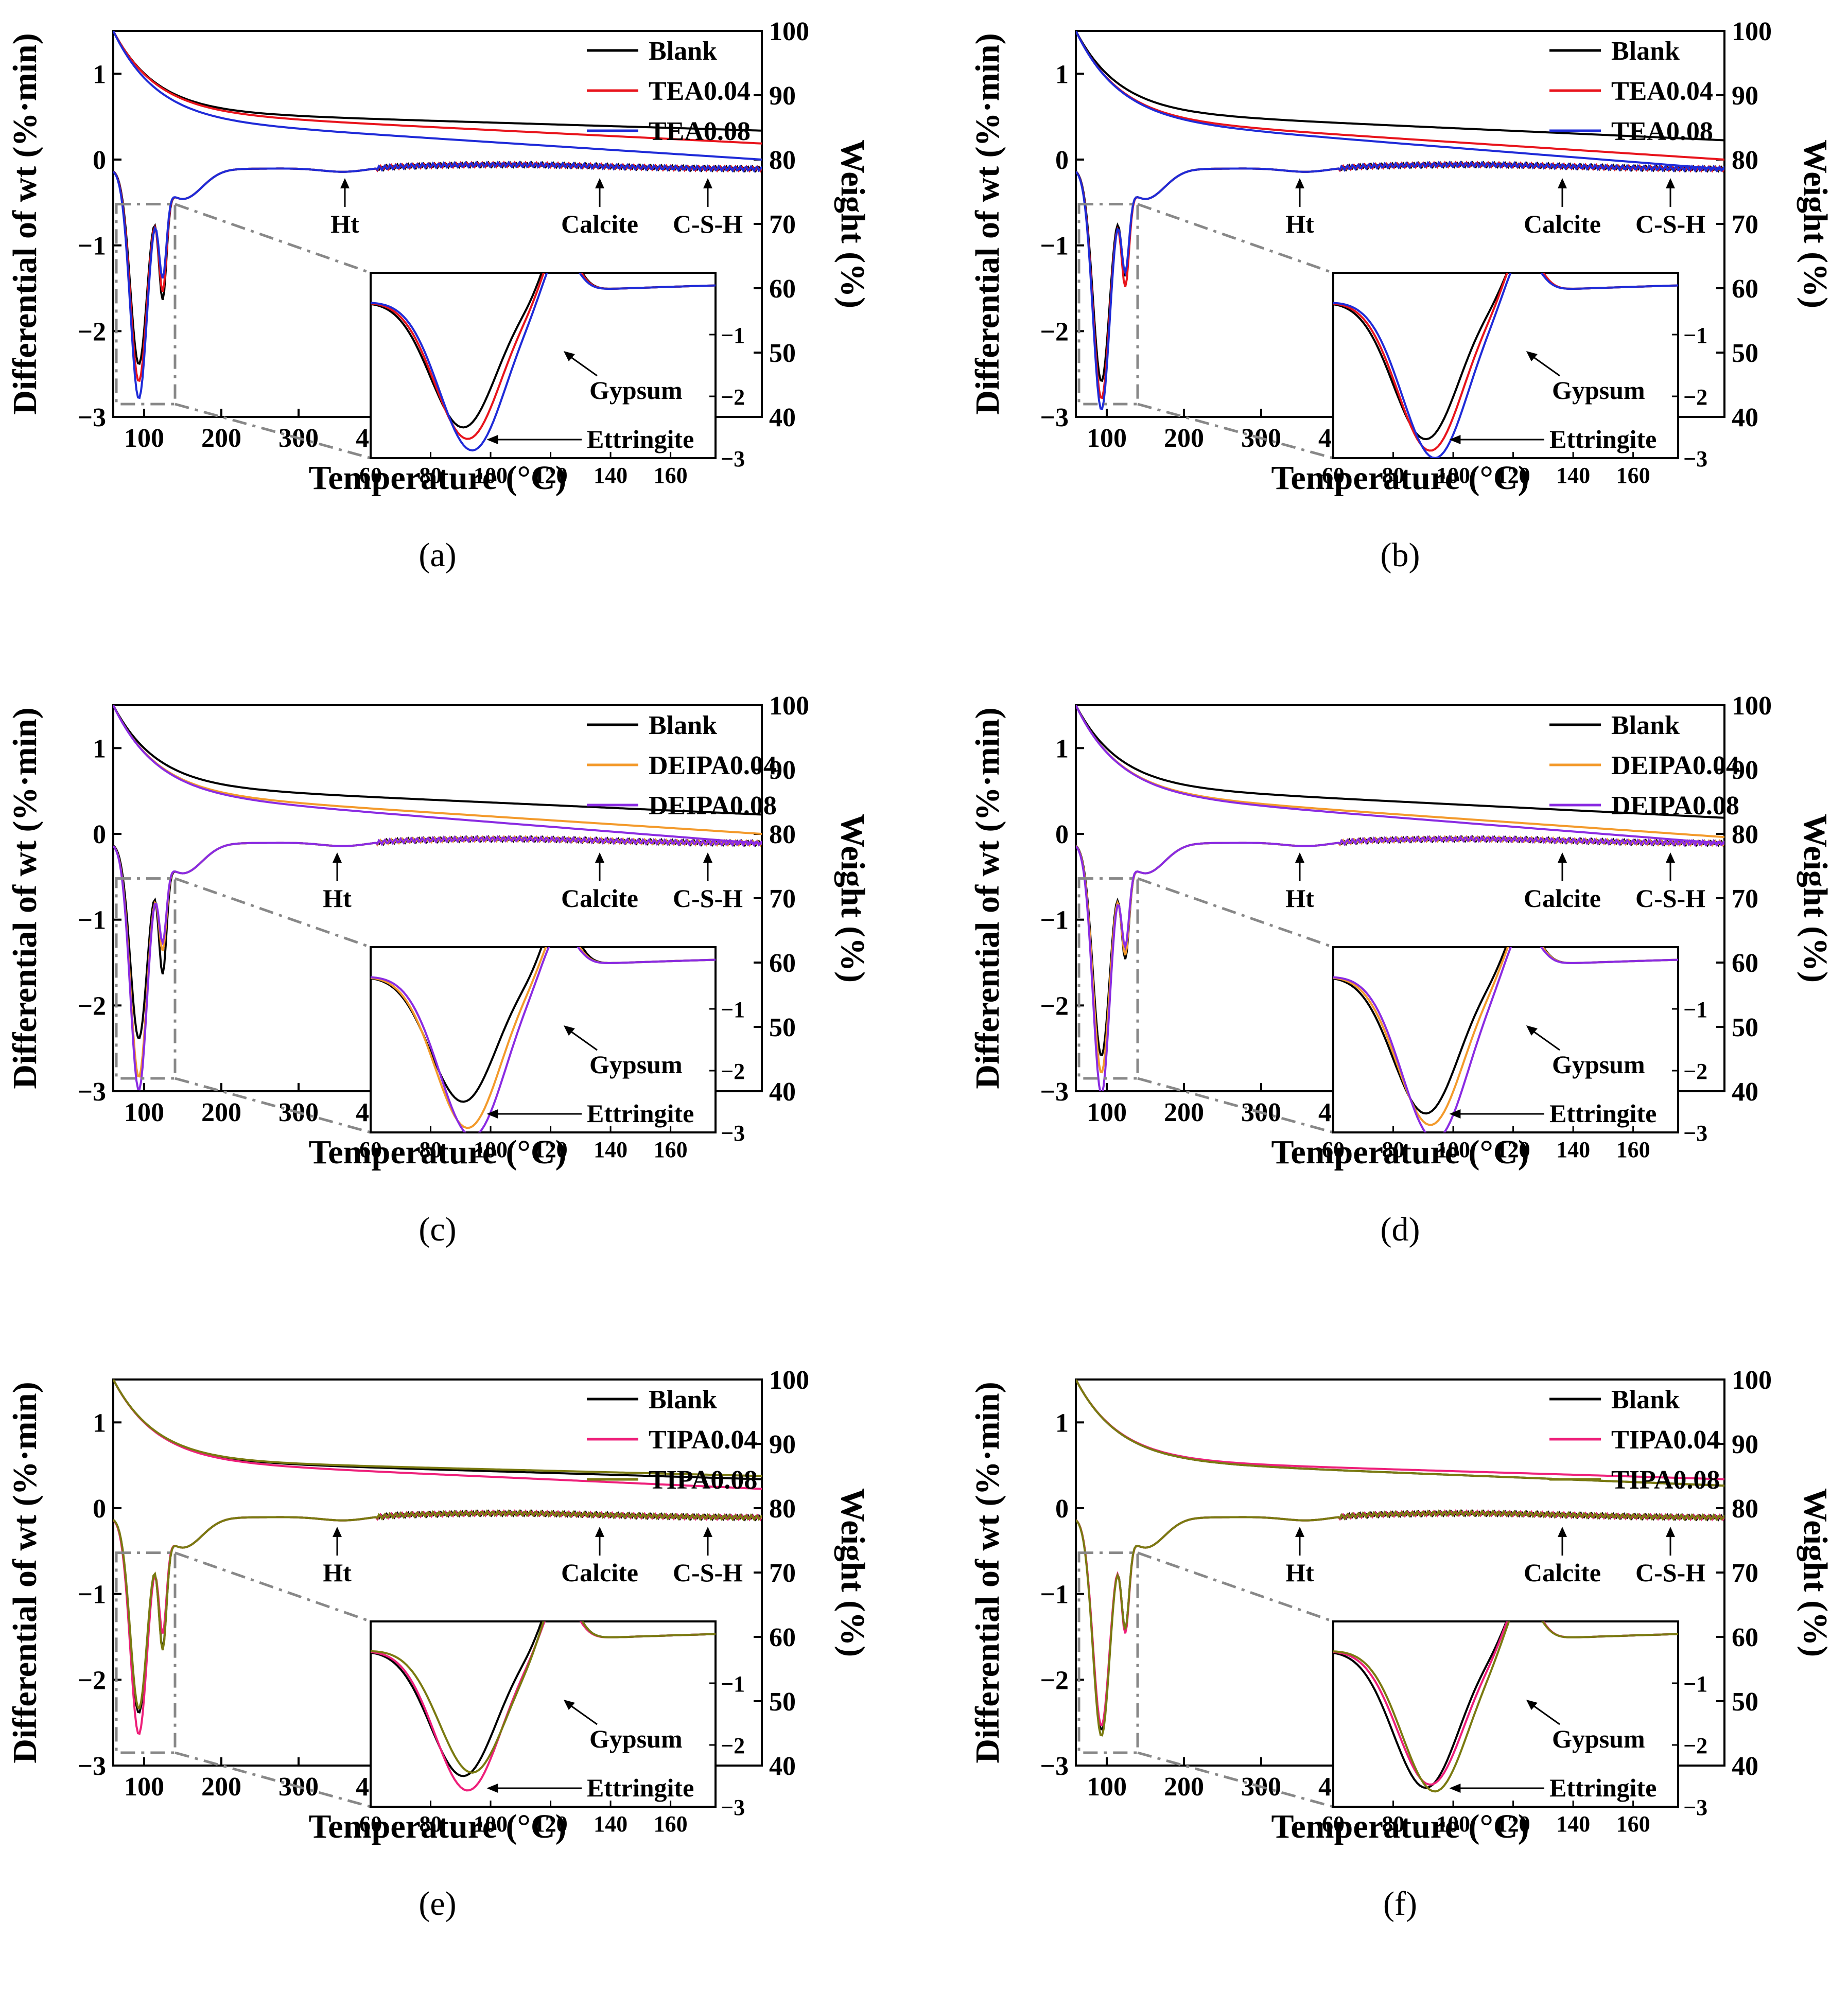 The image size is (1848, 2008). I want to click on dtg-curve-DEIPA0.08, so click(437, 962).